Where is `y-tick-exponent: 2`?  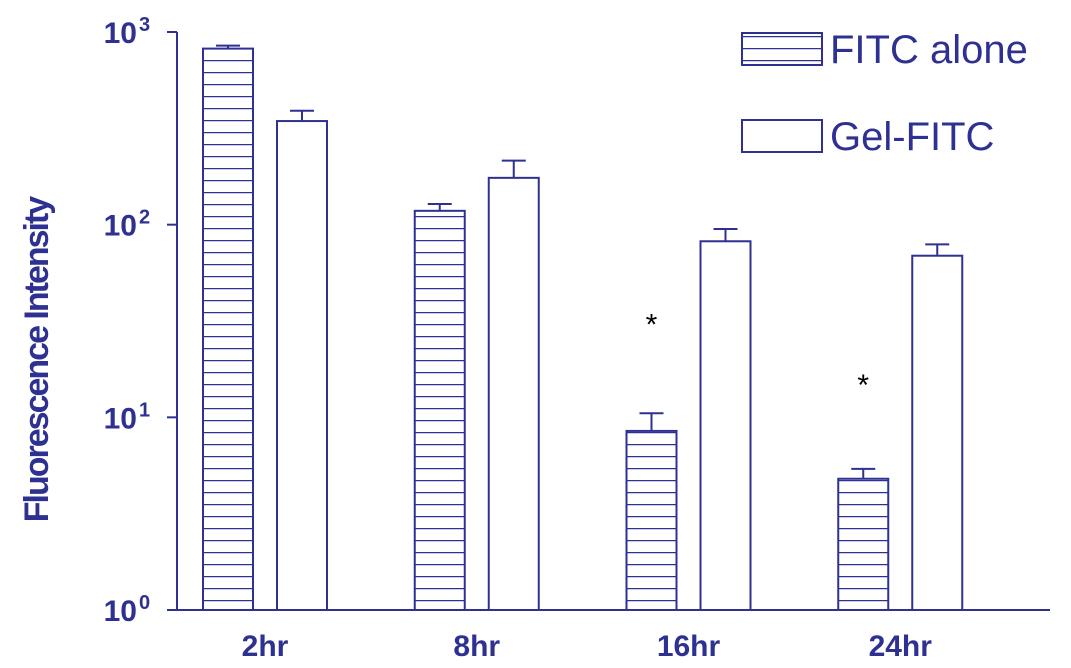 y-tick-exponent: 2 is located at coordinates (144, 218).